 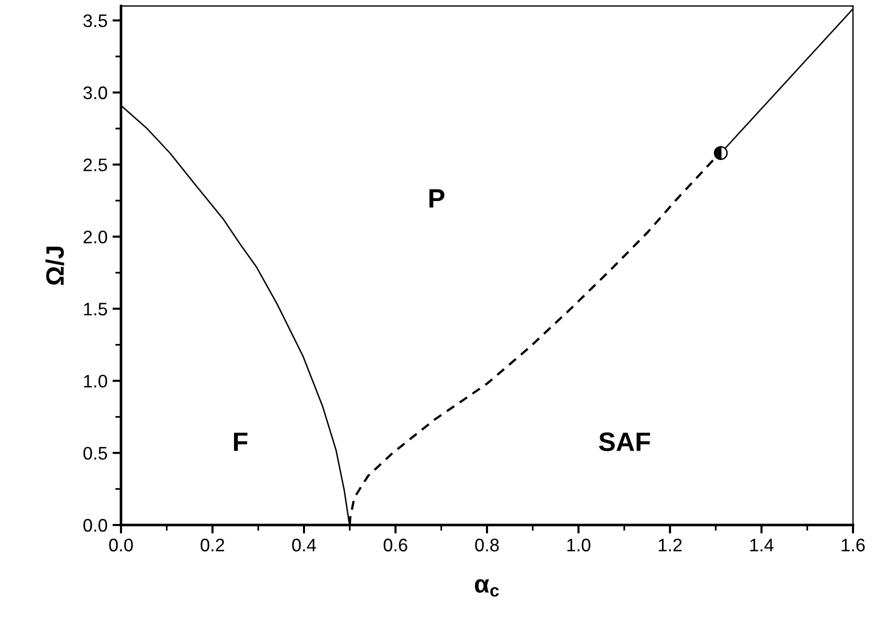 I want to click on annotation: SAF, so click(x=624, y=442).